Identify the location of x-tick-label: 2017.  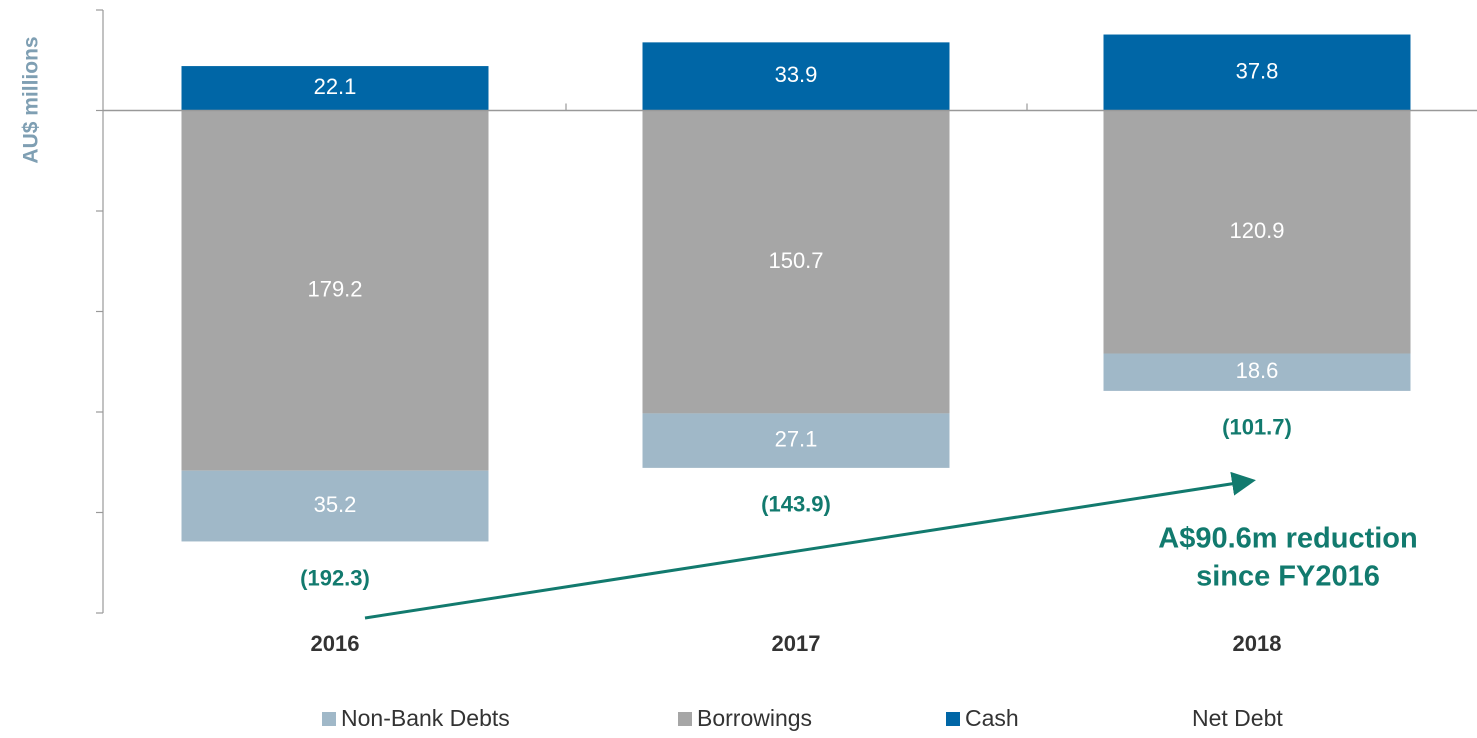
(796, 643).